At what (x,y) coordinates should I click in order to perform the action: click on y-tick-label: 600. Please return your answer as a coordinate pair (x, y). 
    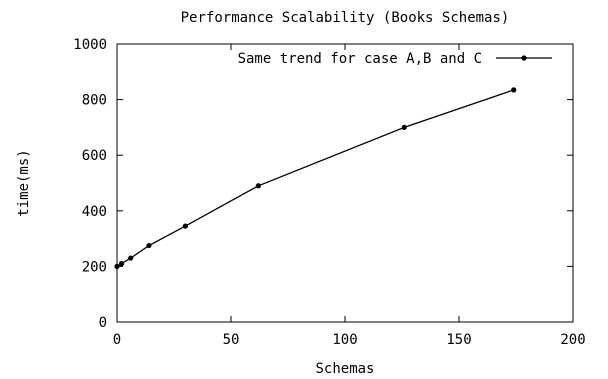
    Looking at the image, I should click on (94, 156).